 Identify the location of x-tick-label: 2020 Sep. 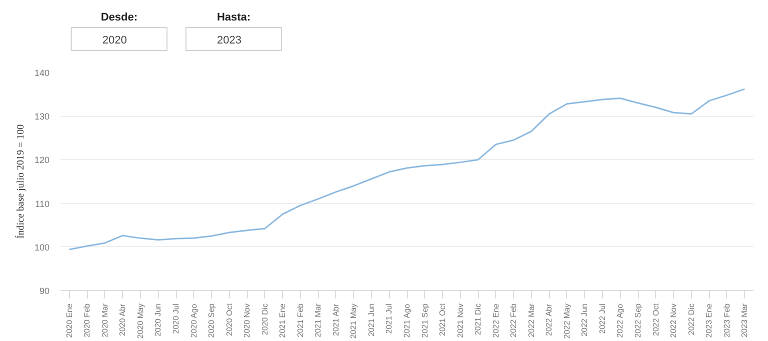
(211, 320).